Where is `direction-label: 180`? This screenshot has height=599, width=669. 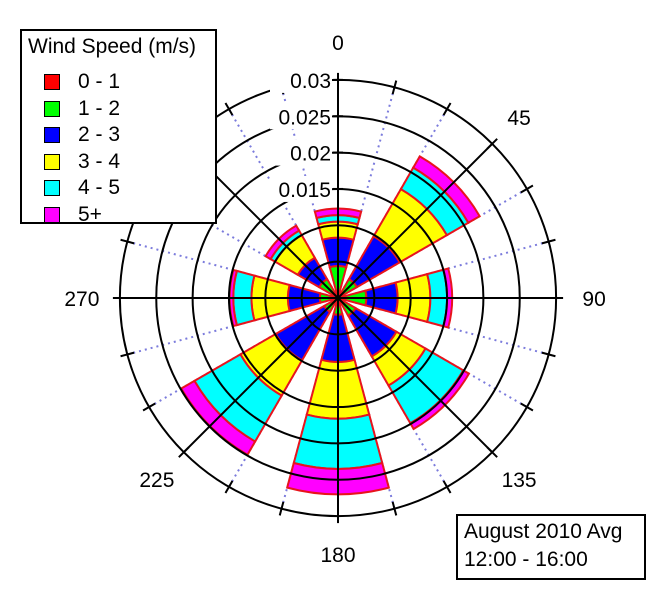
direction-label: 180 is located at coordinates (337, 555).